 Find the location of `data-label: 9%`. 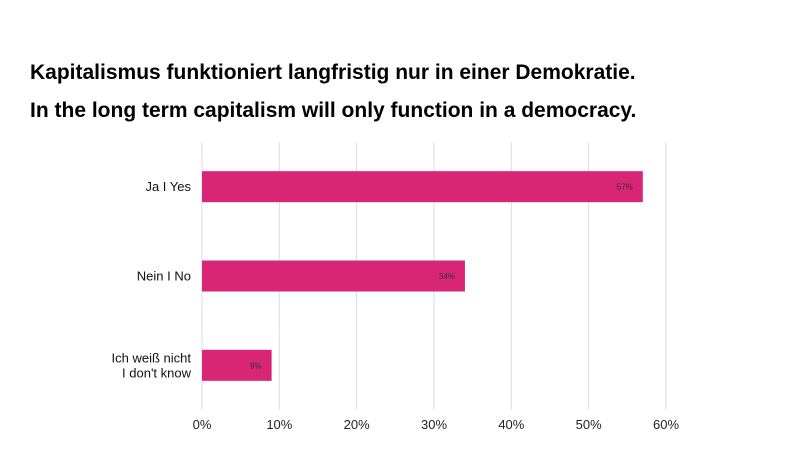

data-label: 9% is located at coordinates (256, 365).